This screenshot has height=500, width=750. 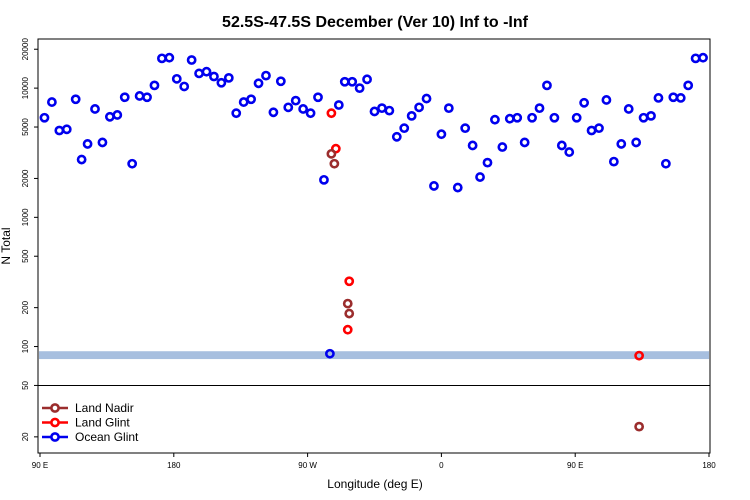 I want to click on y-axis-label: N Total, so click(x=6, y=245).